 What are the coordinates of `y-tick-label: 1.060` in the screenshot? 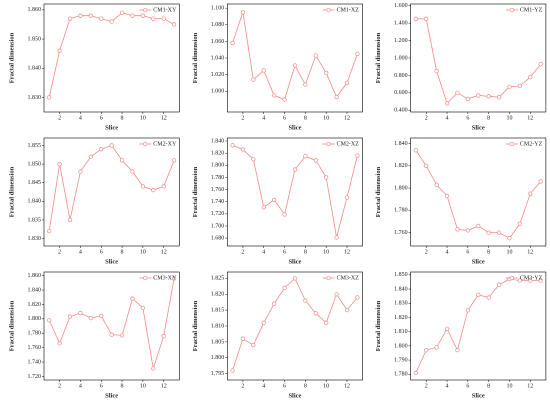 It's located at (218, 42).